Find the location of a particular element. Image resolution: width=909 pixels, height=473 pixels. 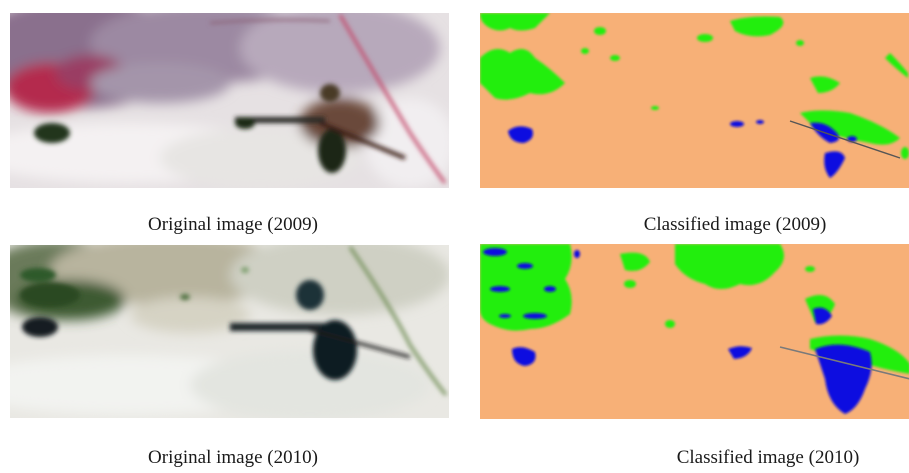

caption-classified-2009: Classified image (2009) is located at coordinates (735, 224).